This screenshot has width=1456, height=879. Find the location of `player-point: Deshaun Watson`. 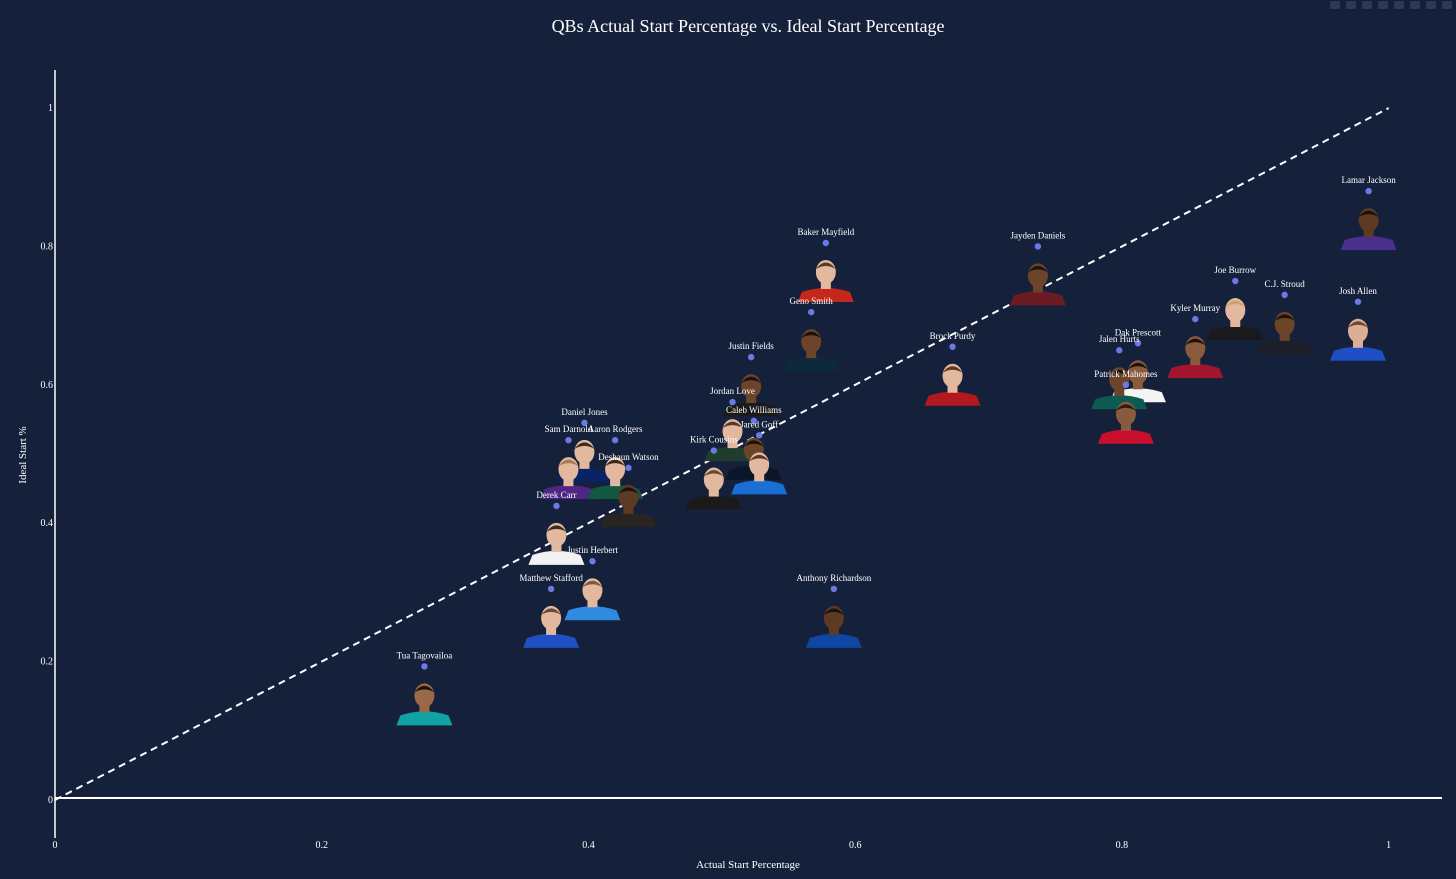

player-point: Deshaun Watson is located at coordinates (628, 489).